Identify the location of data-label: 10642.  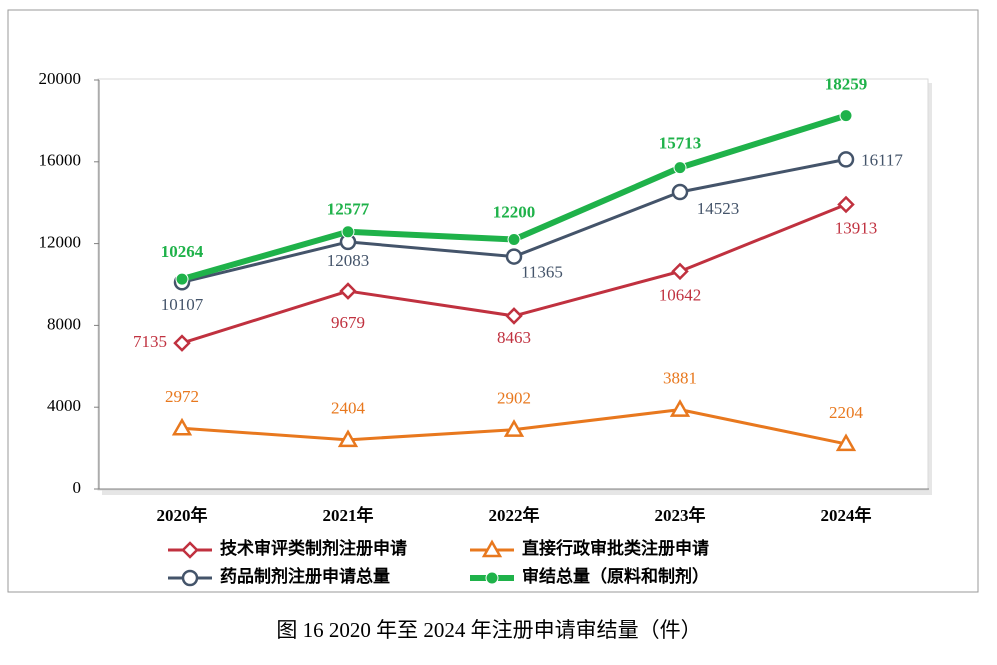
(680, 294).